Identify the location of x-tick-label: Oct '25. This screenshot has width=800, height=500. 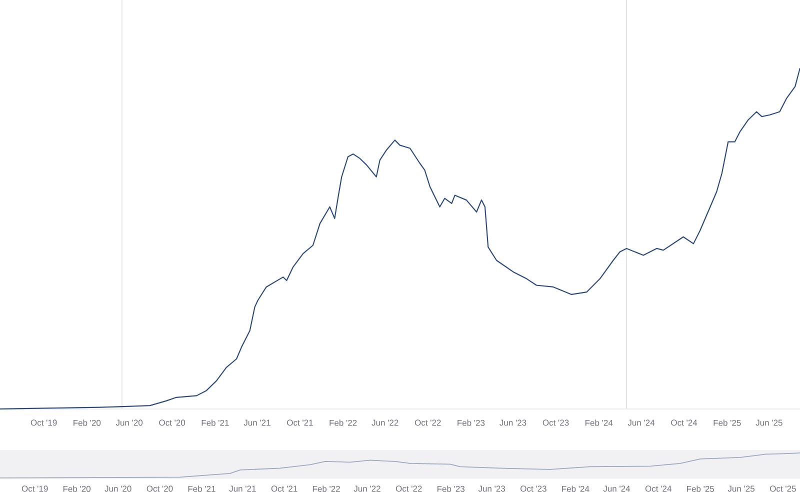
(783, 489).